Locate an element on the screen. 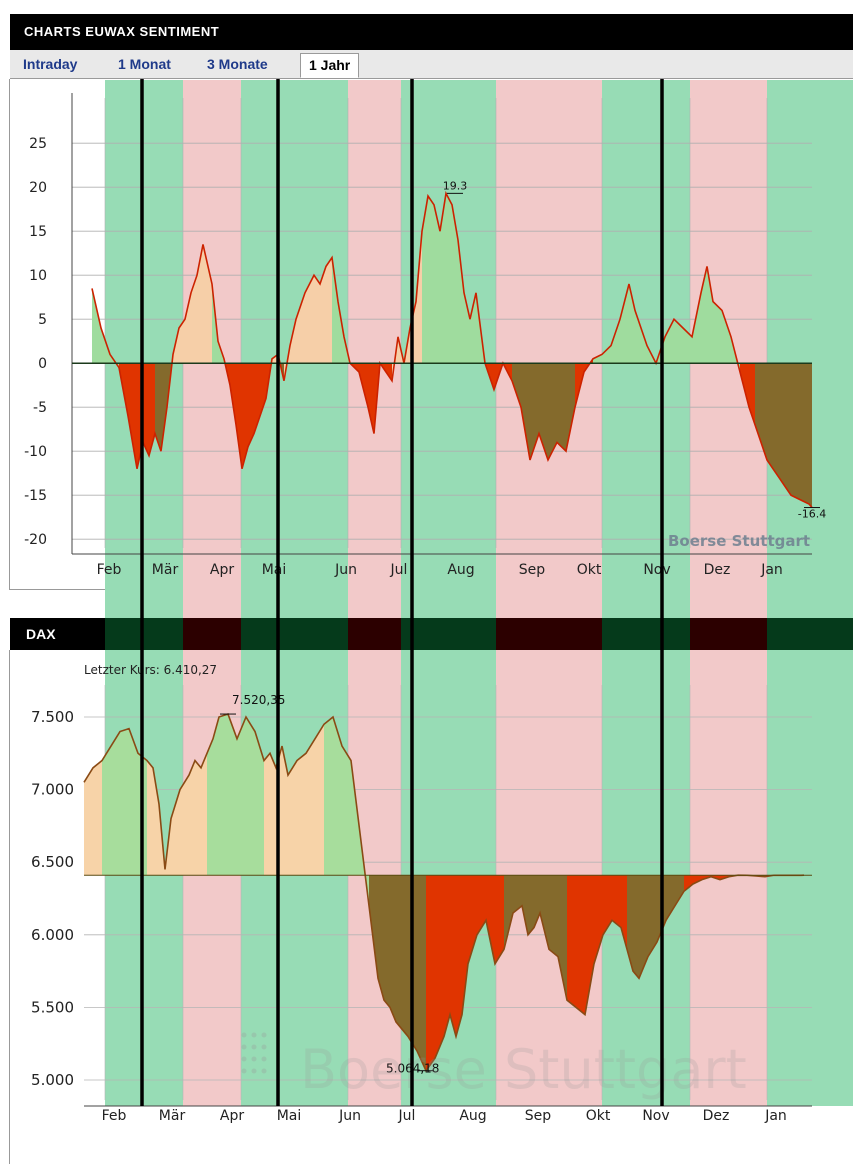 Image resolution: width=853 pixels, height=1164 pixels. x-tick-label: Aug is located at coordinates (460, 570).